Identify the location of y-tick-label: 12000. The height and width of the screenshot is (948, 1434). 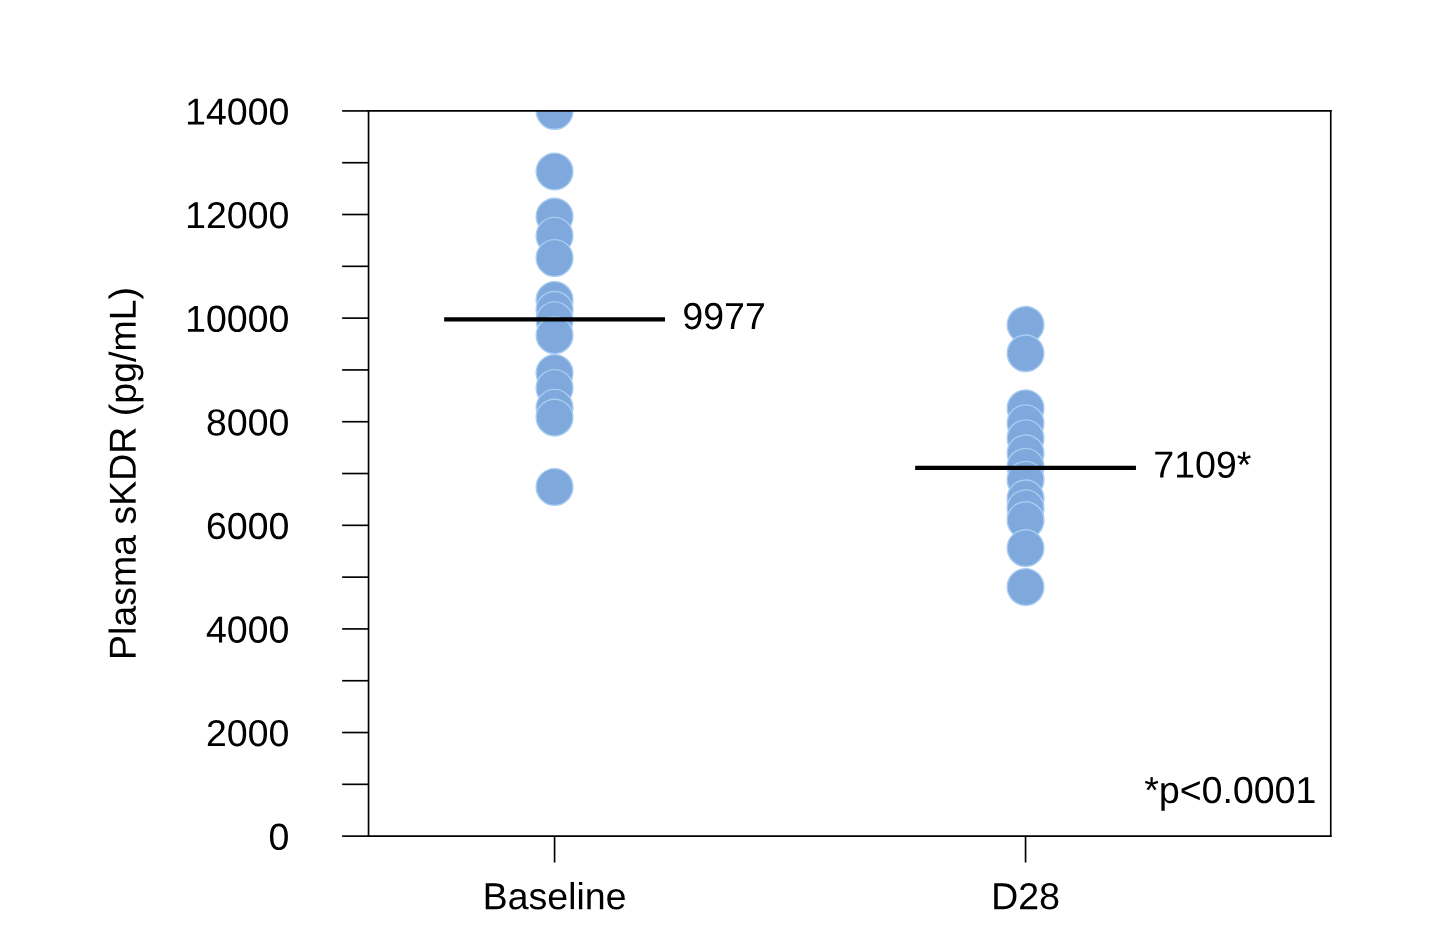
(237, 215).